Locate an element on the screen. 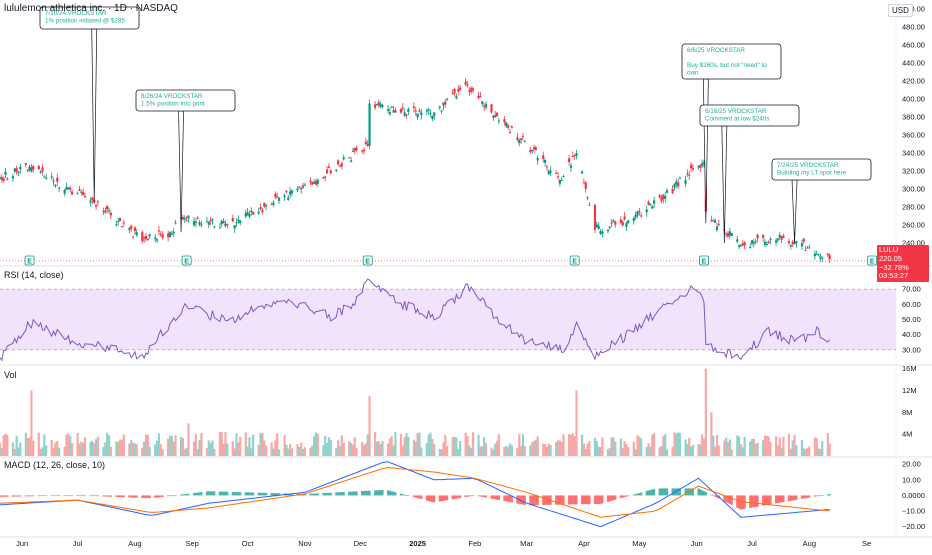 This screenshot has width=932, height=555. volume-pane-label: Vol is located at coordinates (10, 375).